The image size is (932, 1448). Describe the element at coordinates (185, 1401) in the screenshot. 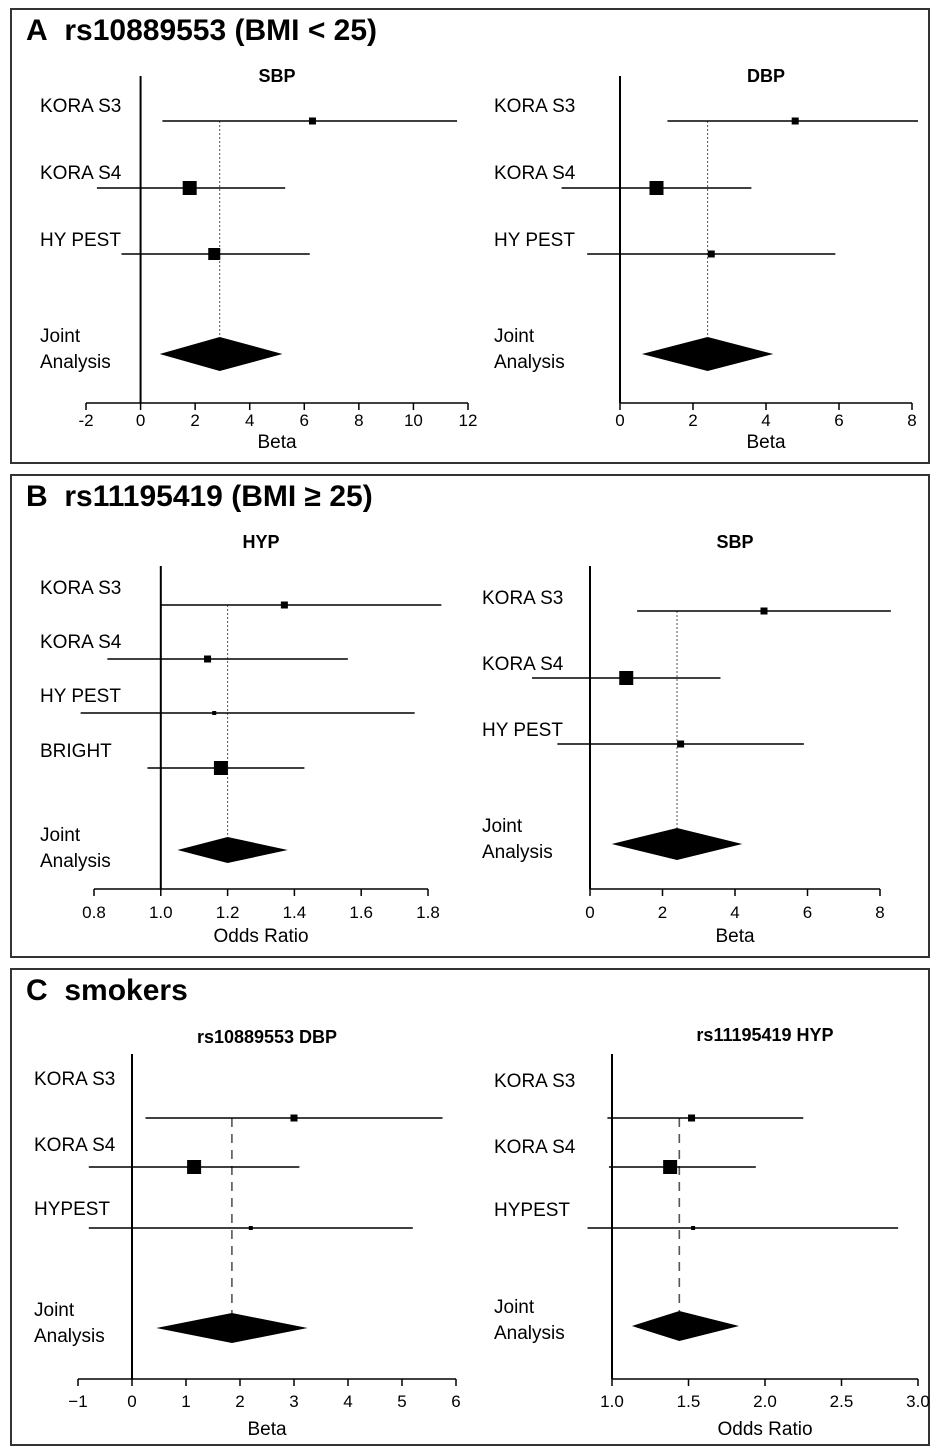

I see `x-tick-label: 1` at that location.